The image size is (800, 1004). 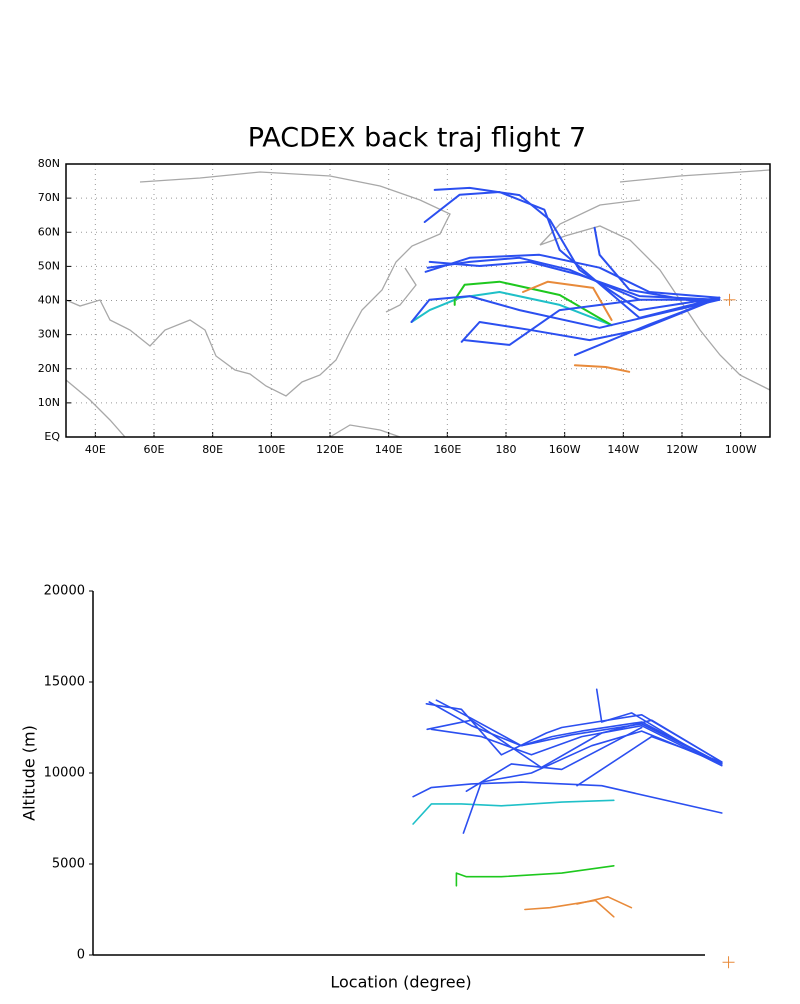 I want to click on x-tick-label: 100E, so click(x=271, y=449).